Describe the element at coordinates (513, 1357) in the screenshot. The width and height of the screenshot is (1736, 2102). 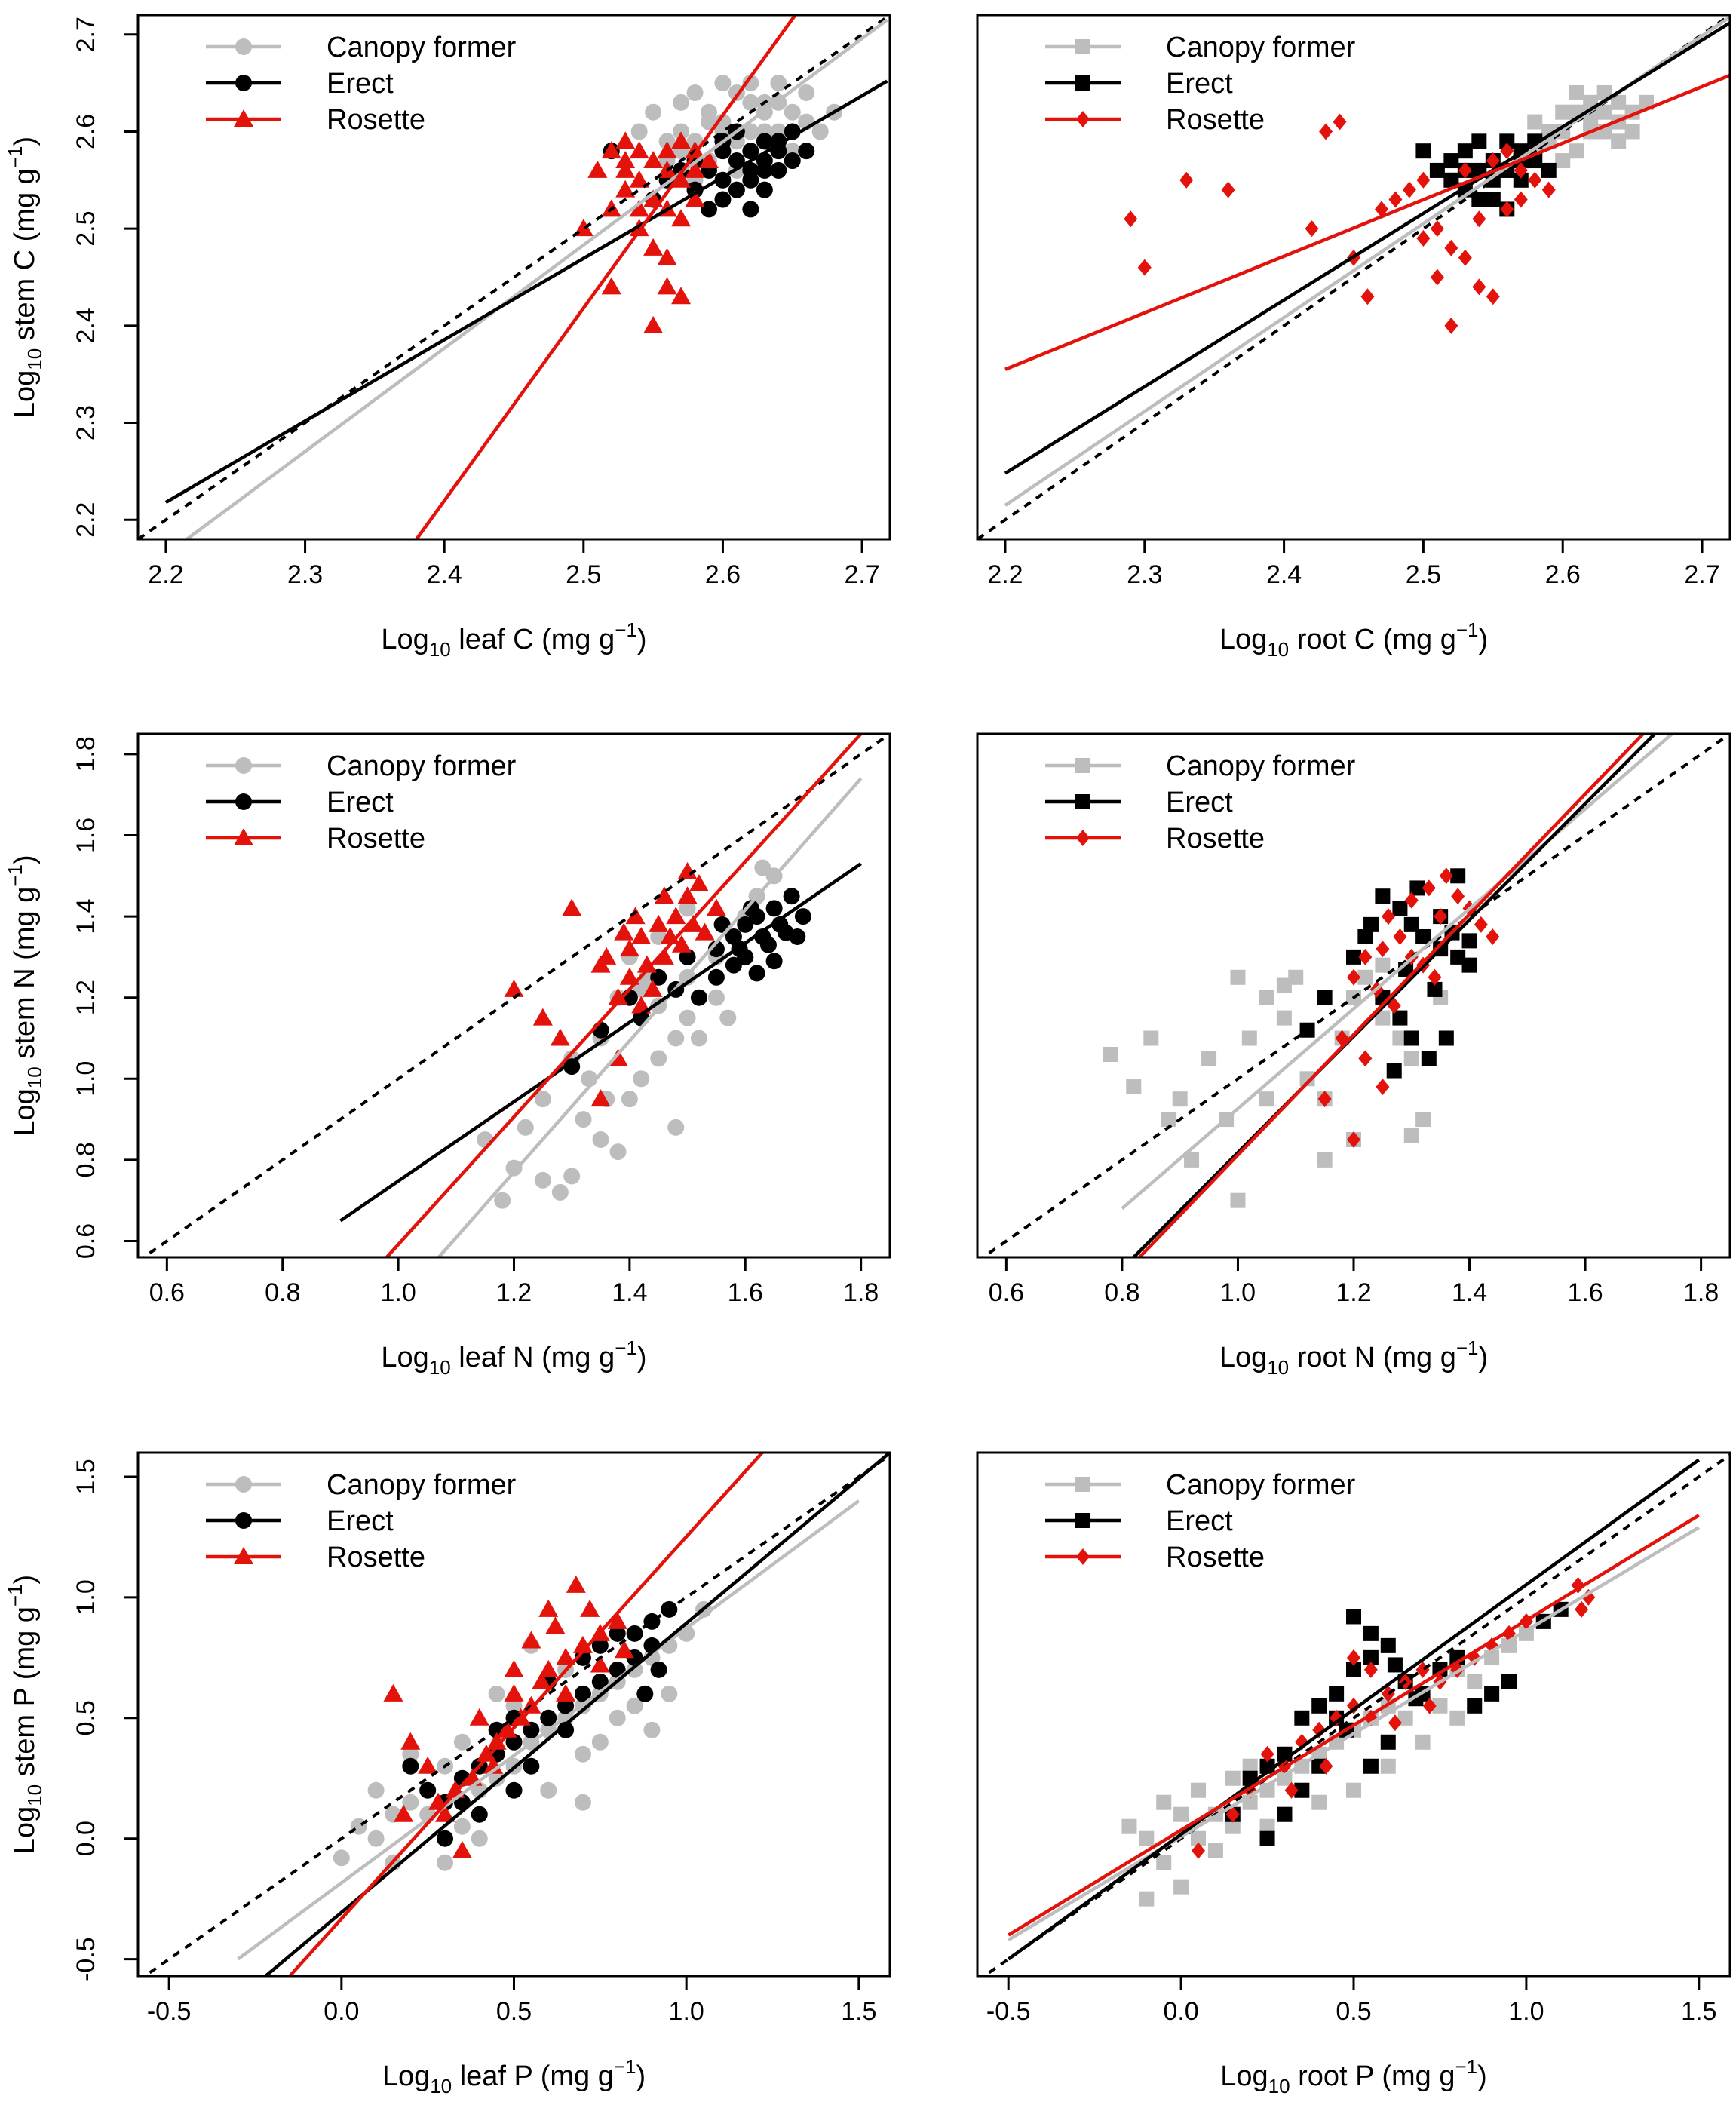
I see `x-axis-title: Log10 leaf N (mg g−1)` at that location.